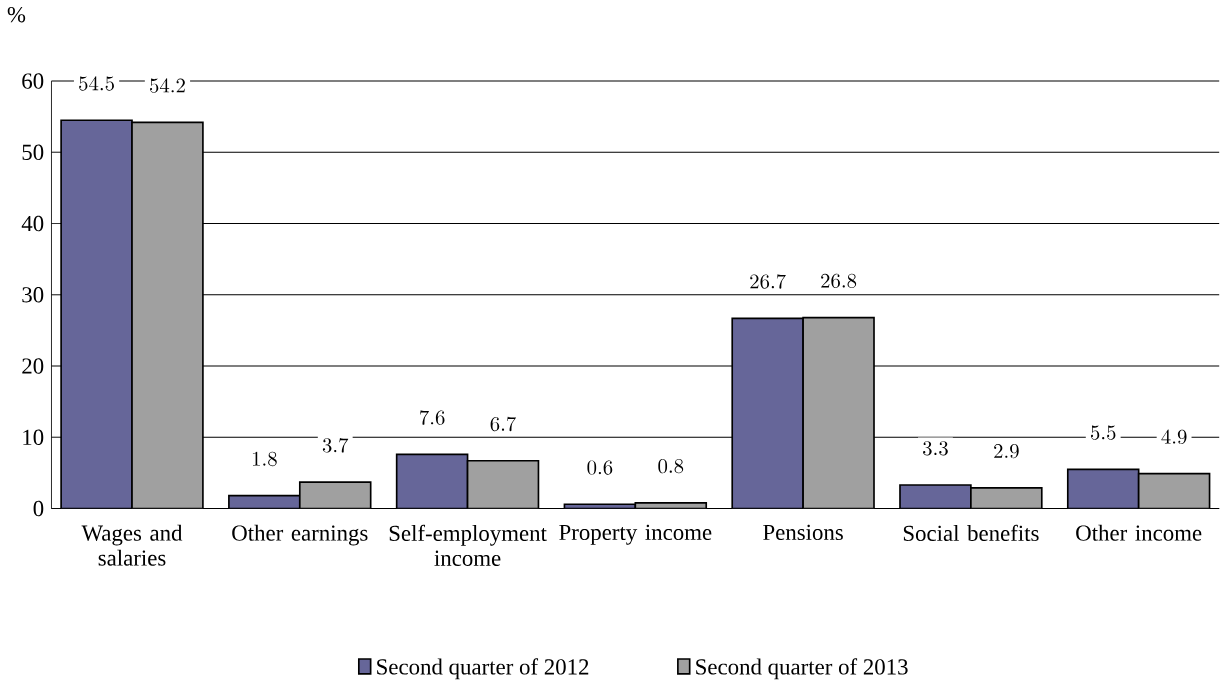  Describe the element at coordinates (33, 81) in the screenshot. I see `y-tick-label: 60` at that location.